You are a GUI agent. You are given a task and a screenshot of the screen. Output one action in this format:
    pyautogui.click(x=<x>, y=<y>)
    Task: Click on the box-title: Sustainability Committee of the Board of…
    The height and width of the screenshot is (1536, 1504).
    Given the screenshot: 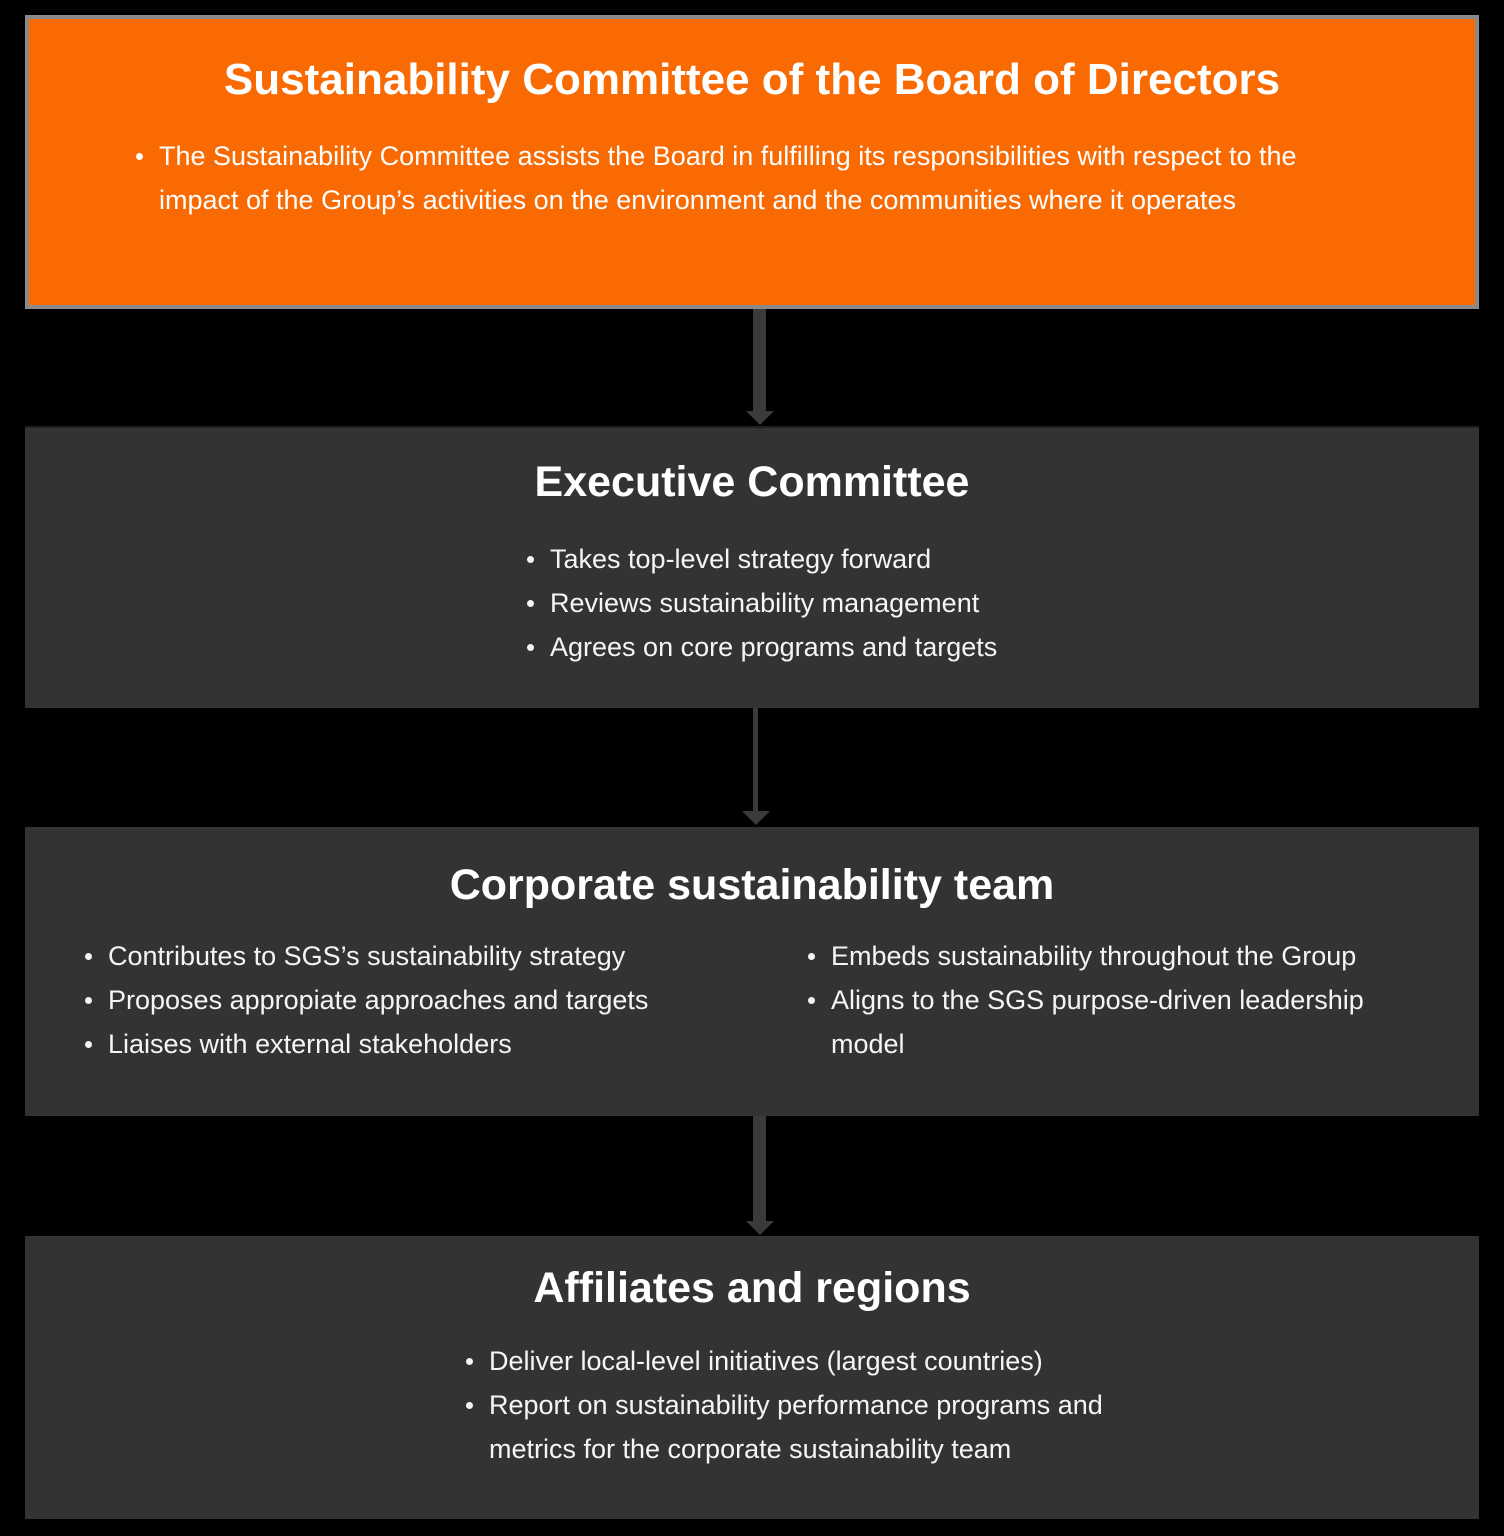 What is the action you would take?
    pyautogui.click(x=752, y=79)
    